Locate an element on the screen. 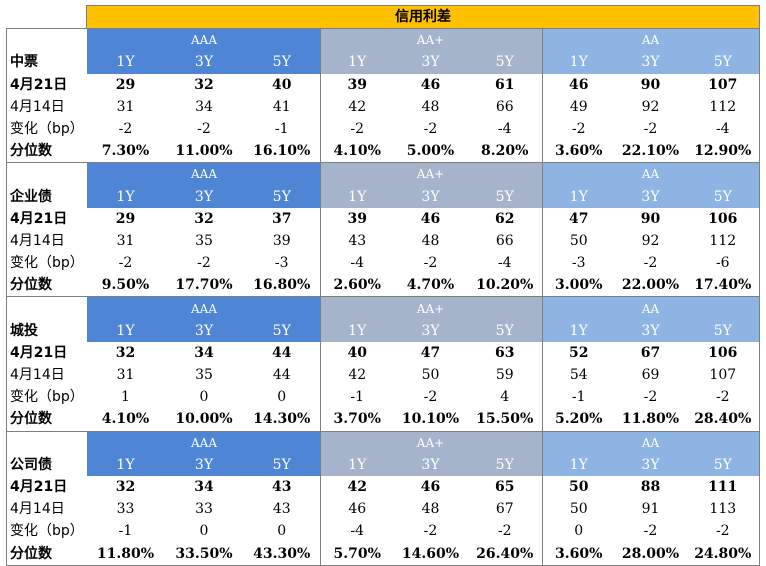 This screenshot has width=766, height=566. value-cell: 37 is located at coordinates (282, 218).